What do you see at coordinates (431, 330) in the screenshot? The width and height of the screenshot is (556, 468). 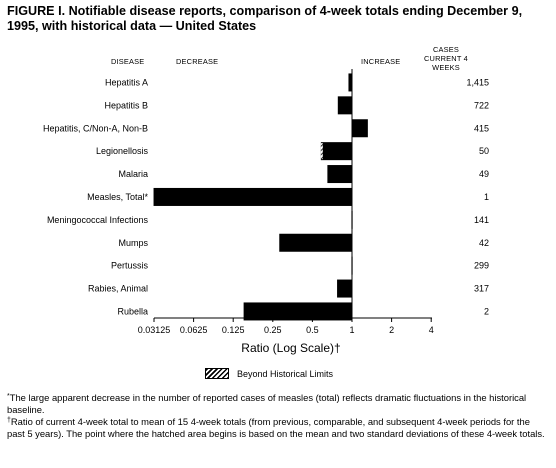 I see `x-tick-label: 4` at bounding box center [431, 330].